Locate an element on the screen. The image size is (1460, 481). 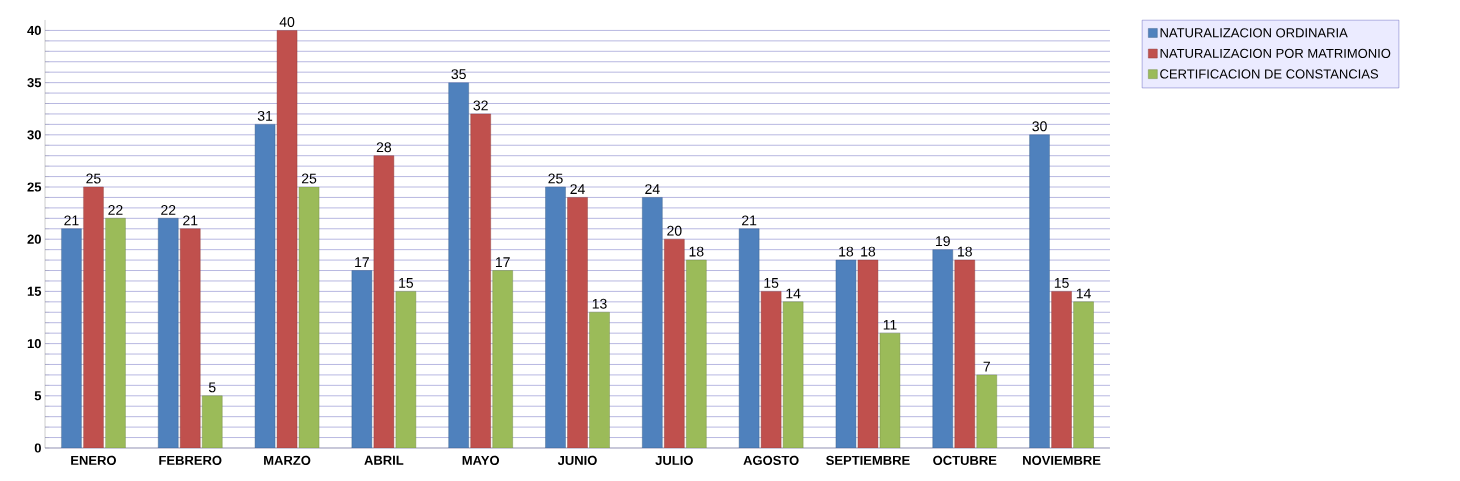
data-label: 13 is located at coordinates (599, 303).